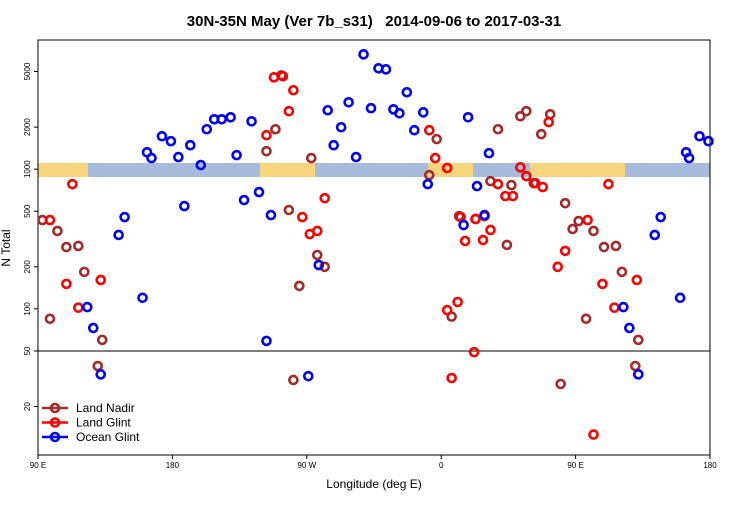 Image resolution: width=750 pixels, height=505 pixels. I want to click on land-band, so click(577, 170).